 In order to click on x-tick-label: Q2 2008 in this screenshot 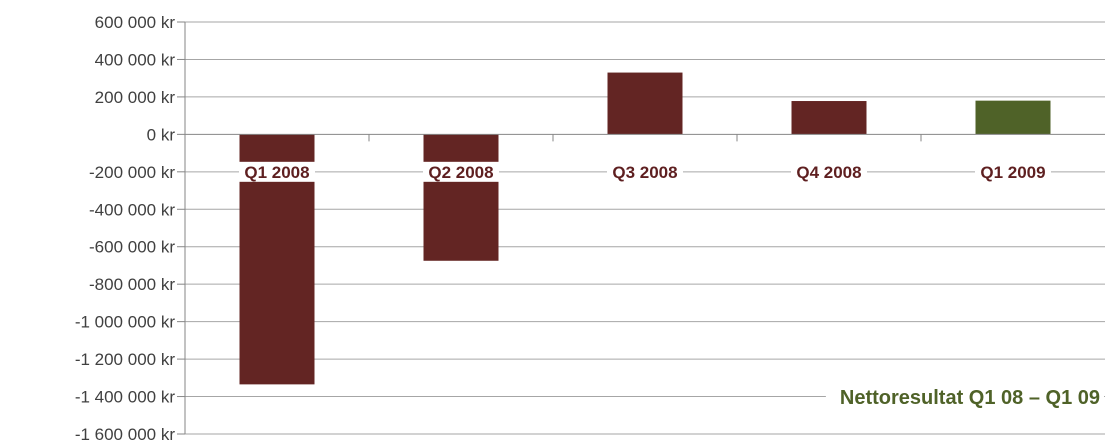, I will do `click(460, 172)`.